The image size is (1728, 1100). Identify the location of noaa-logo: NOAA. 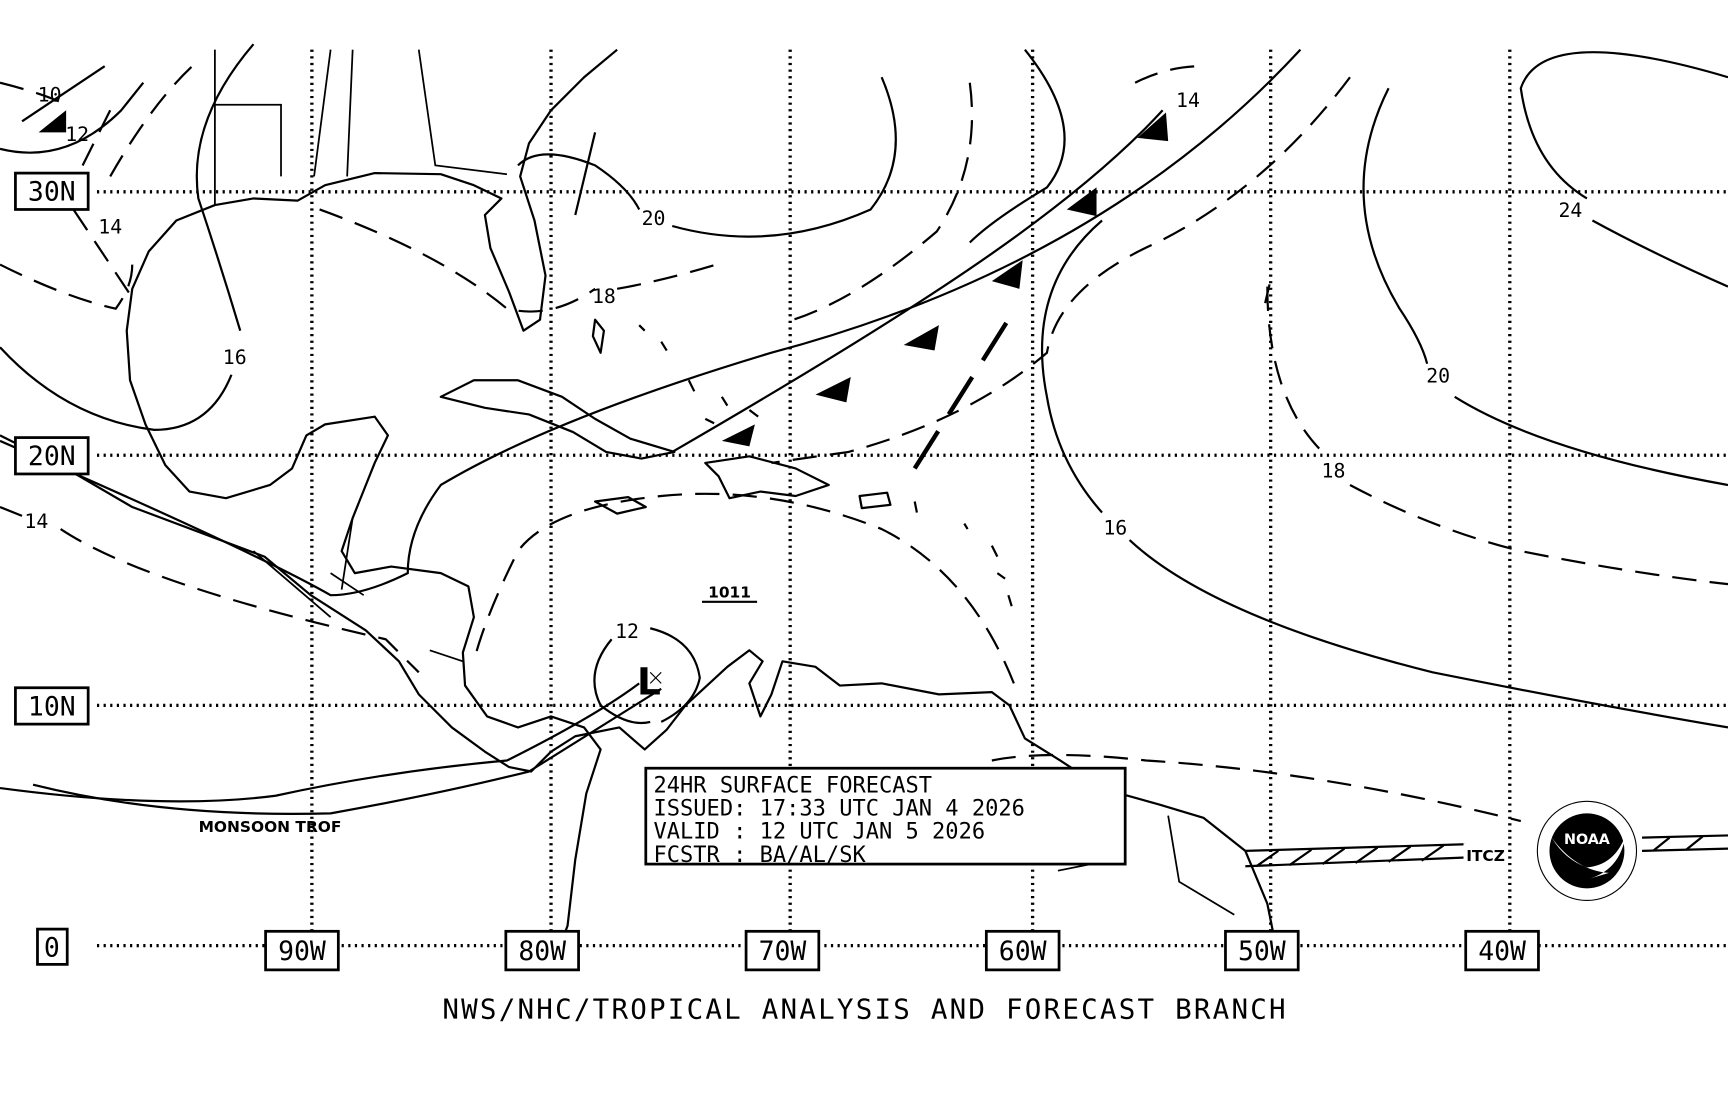
(1587, 850).